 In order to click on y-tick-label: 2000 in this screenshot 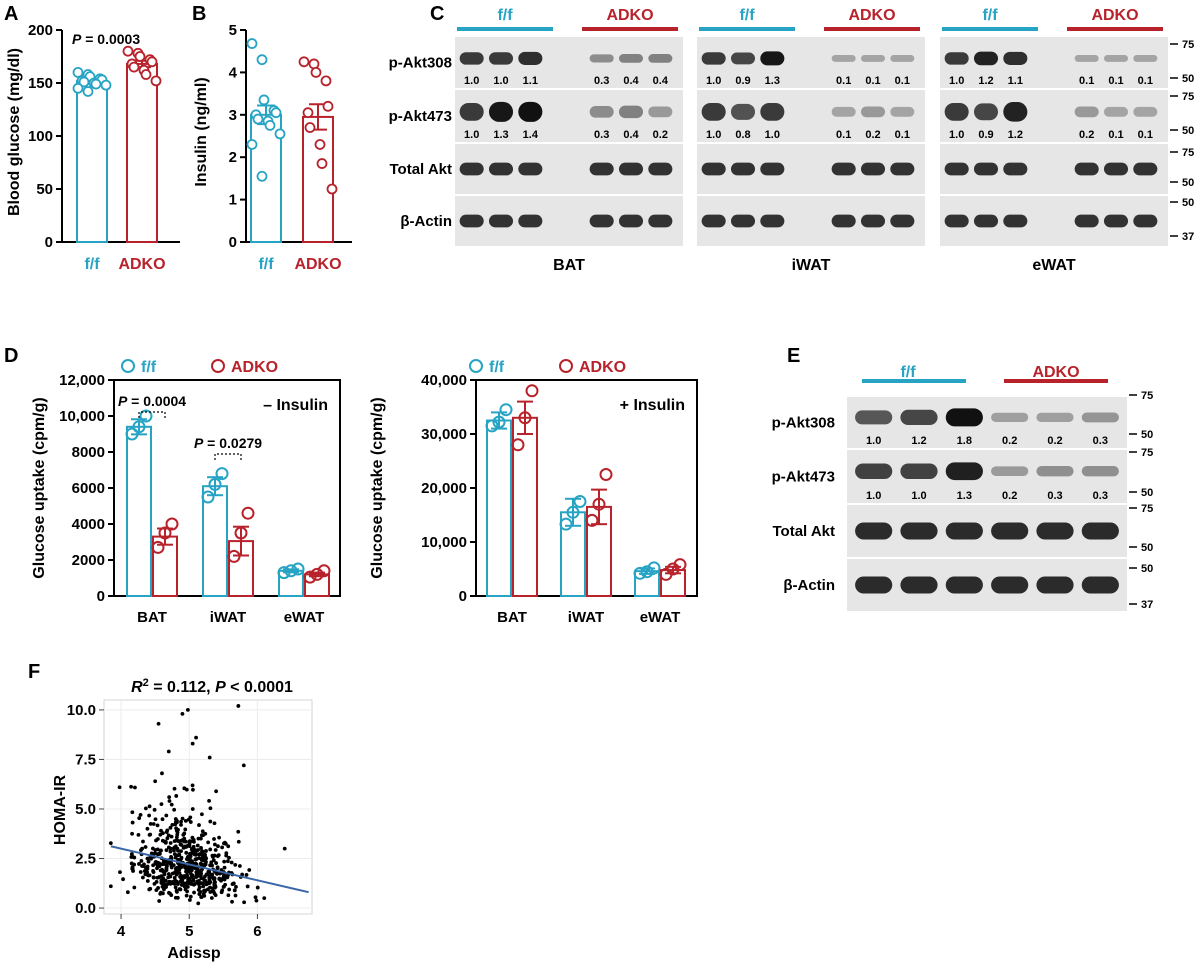, I will do `click(88, 560)`.